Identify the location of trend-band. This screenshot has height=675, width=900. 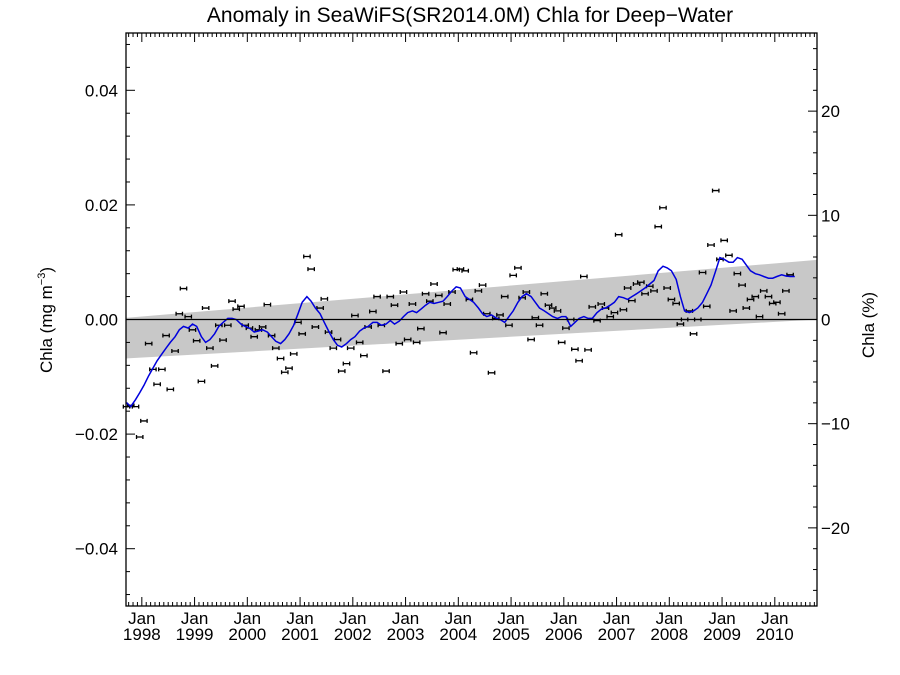
(471, 309).